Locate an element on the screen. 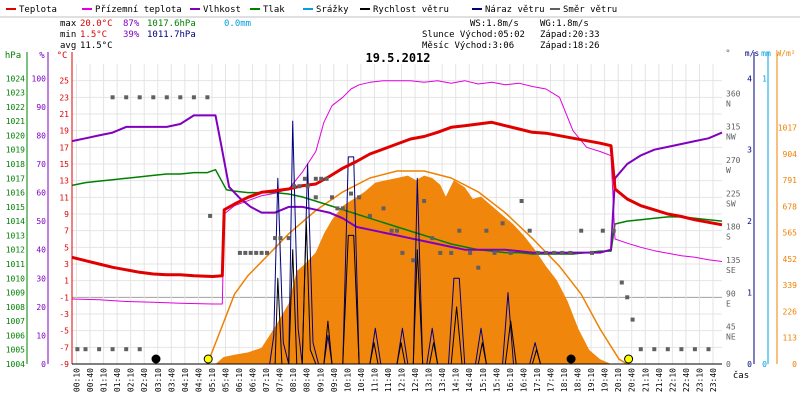 This screenshot has width=800, height=400. tick-x-47: 23:40 is located at coordinates (713, 380).